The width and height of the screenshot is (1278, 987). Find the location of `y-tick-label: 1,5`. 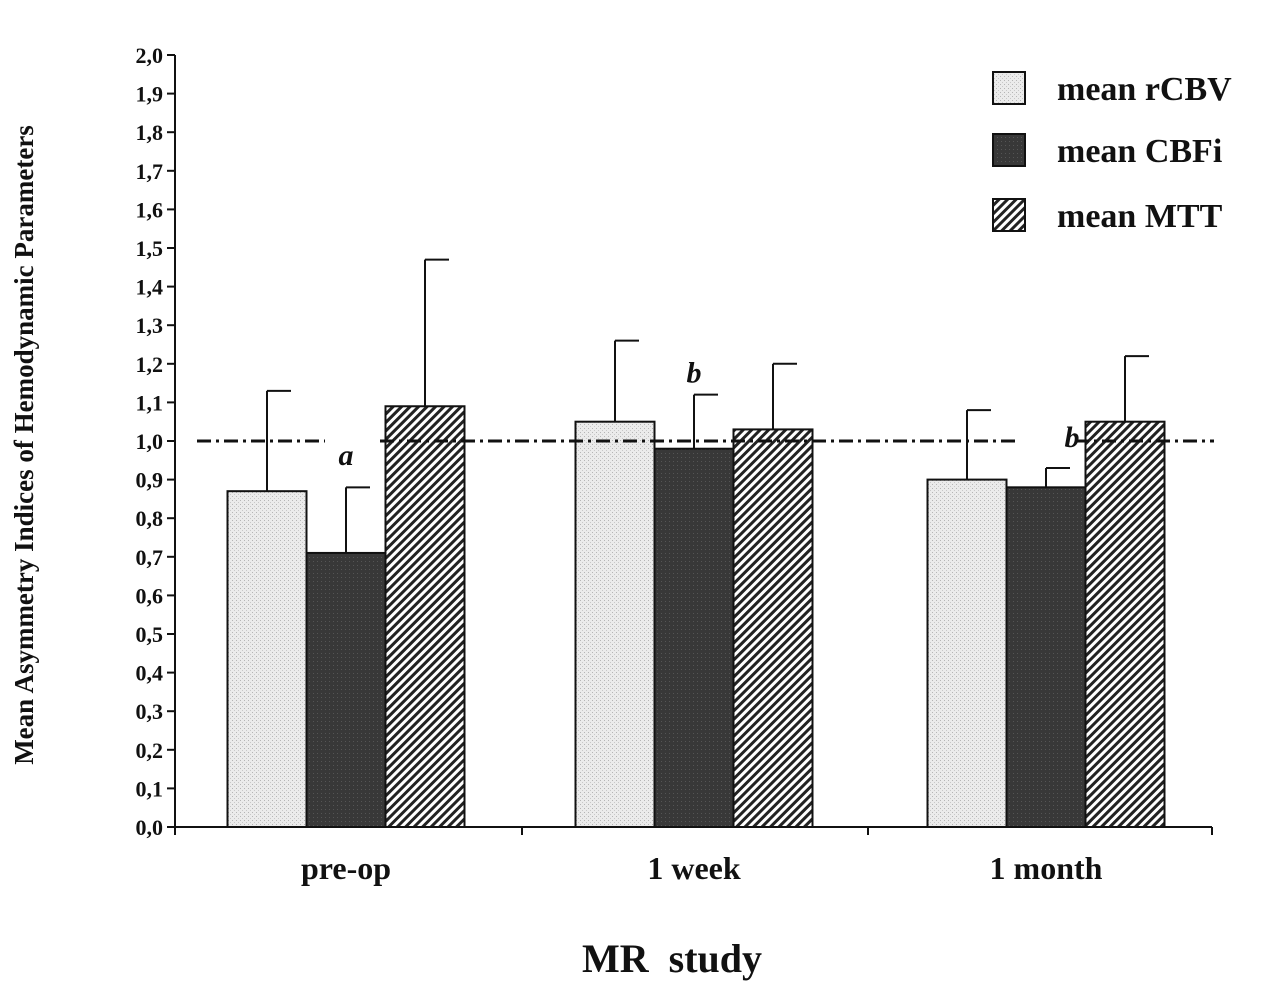

y-tick-label: 1,5 is located at coordinates (150, 248).